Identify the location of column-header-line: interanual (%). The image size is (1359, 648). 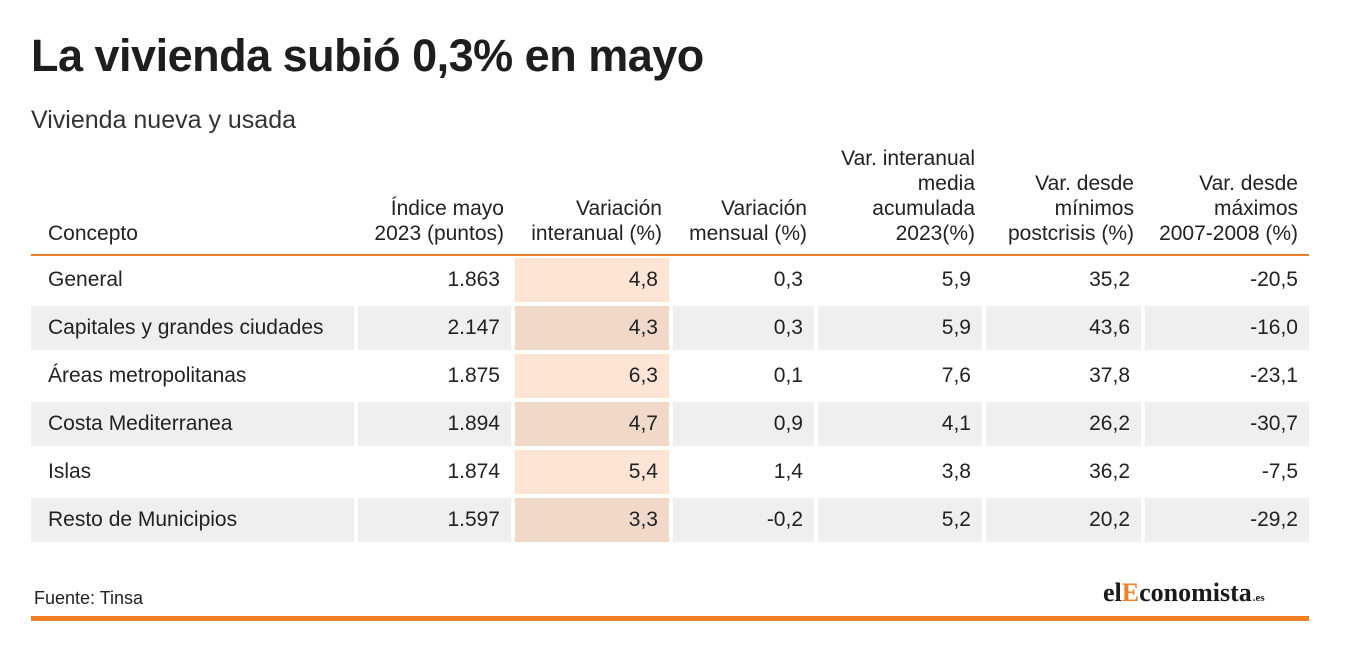
(596, 233).